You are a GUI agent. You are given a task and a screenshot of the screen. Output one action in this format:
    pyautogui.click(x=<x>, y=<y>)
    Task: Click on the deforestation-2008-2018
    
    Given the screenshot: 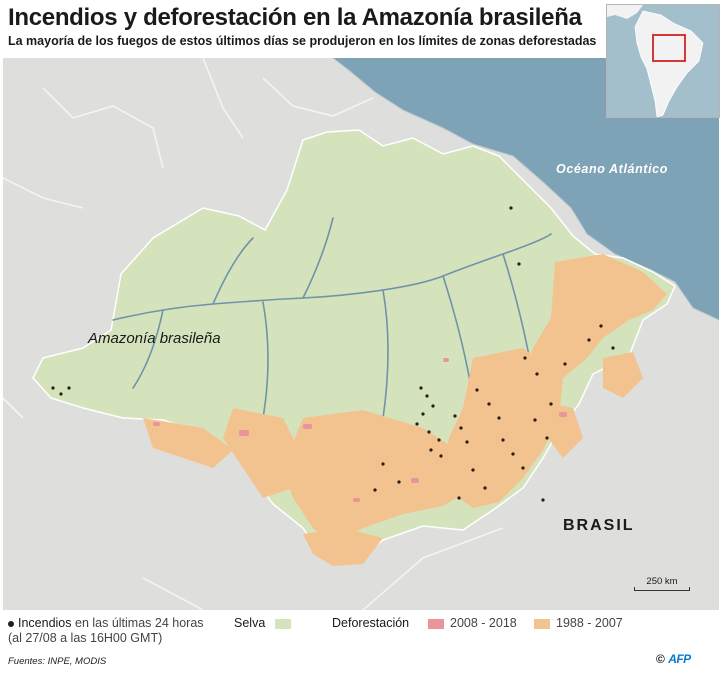 What is the action you would take?
    pyautogui.click(x=360, y=430)
    